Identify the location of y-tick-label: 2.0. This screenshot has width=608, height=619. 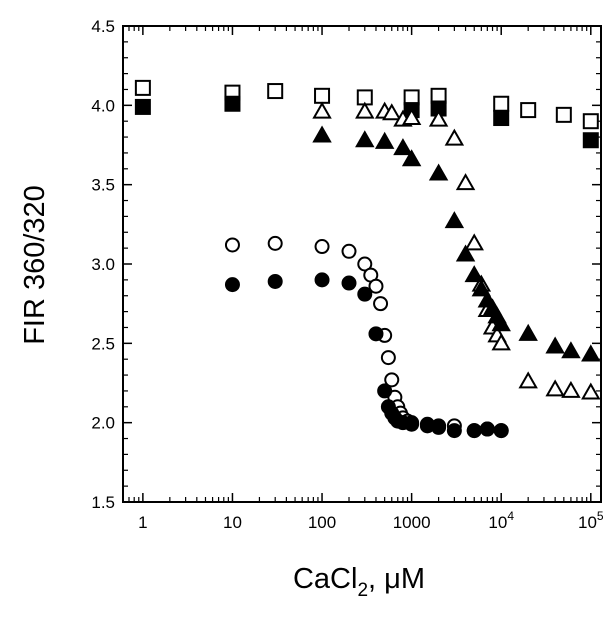
(103, 423).